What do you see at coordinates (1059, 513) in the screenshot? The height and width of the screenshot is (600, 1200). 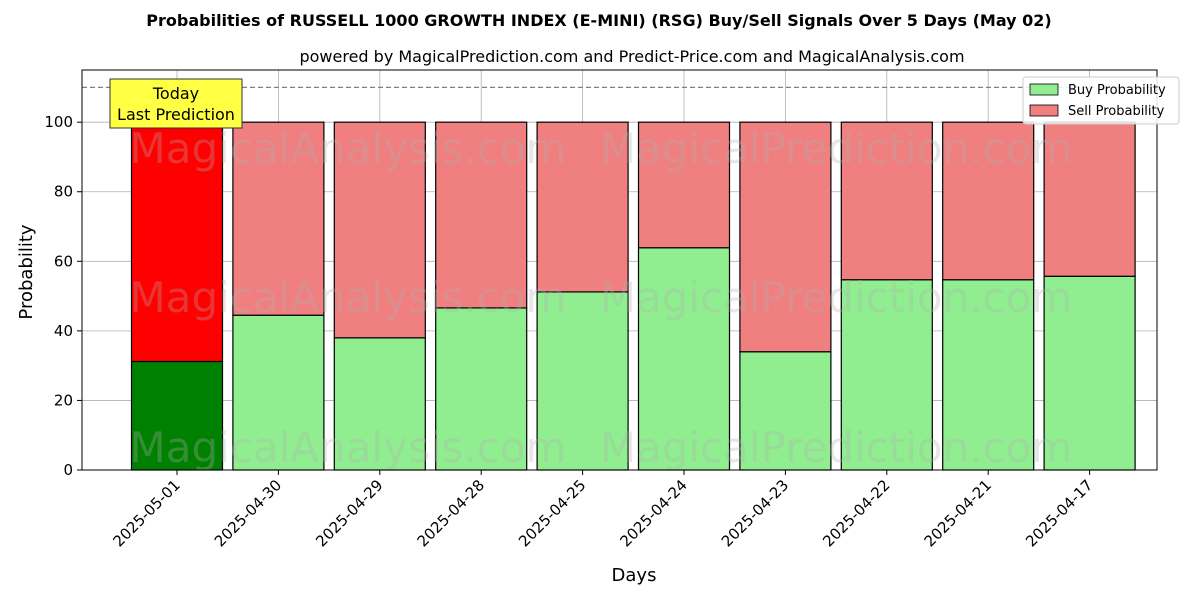 I see `x-tick-label: 2025-04-17` at bounding box center [1059, 513].